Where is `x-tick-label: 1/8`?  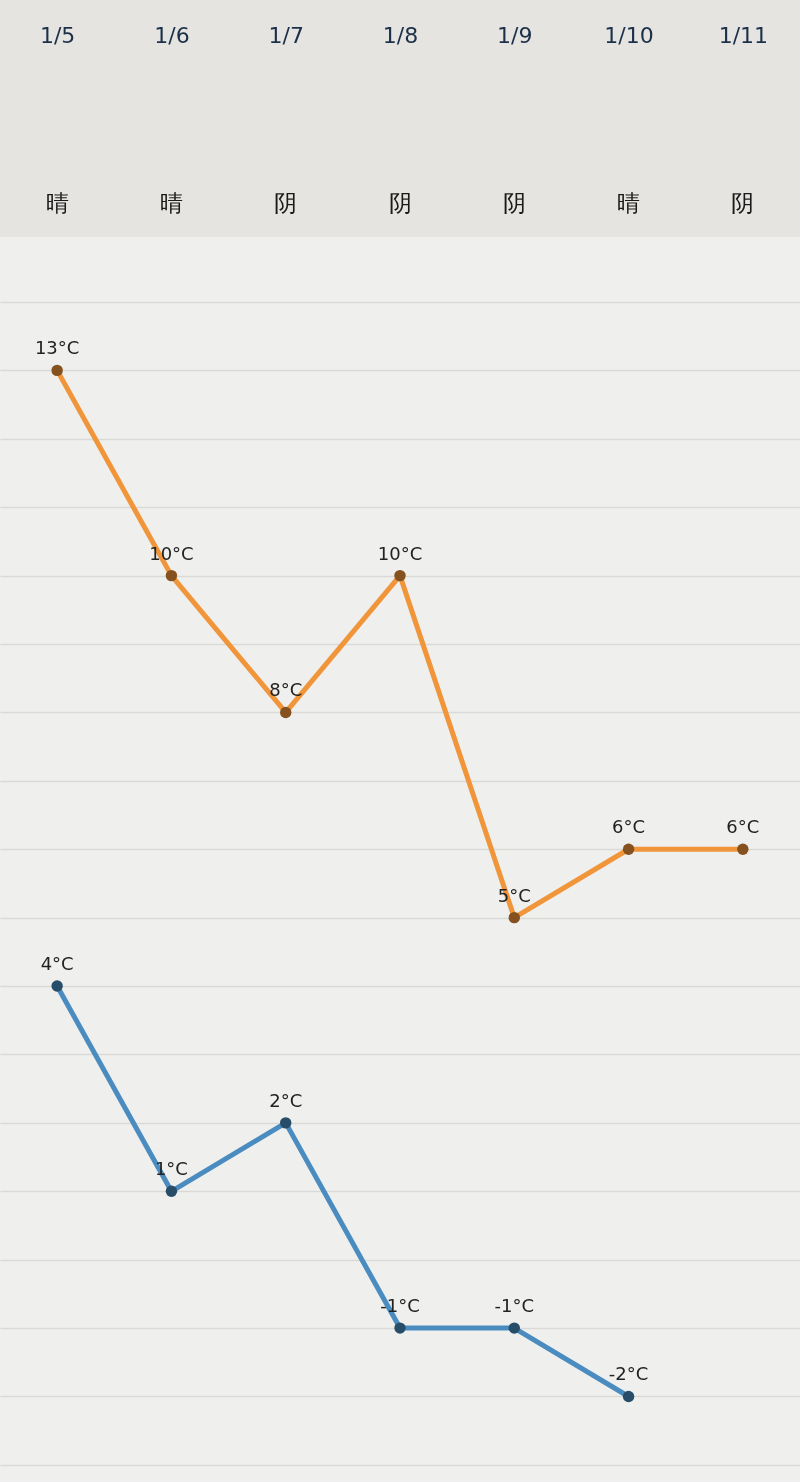 x-tick-label: 1/8 is located at coordinates (400, 35).